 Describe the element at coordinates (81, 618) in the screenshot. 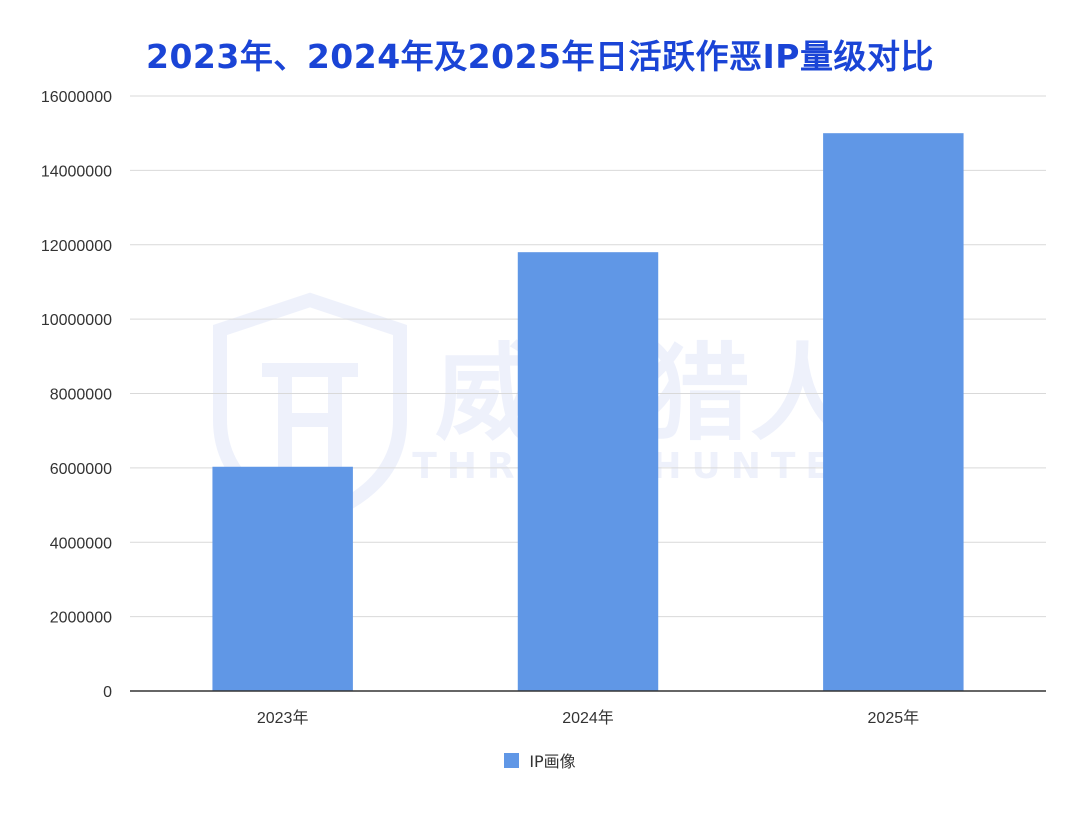

I see `y-tick-label: 2000000` at that location.